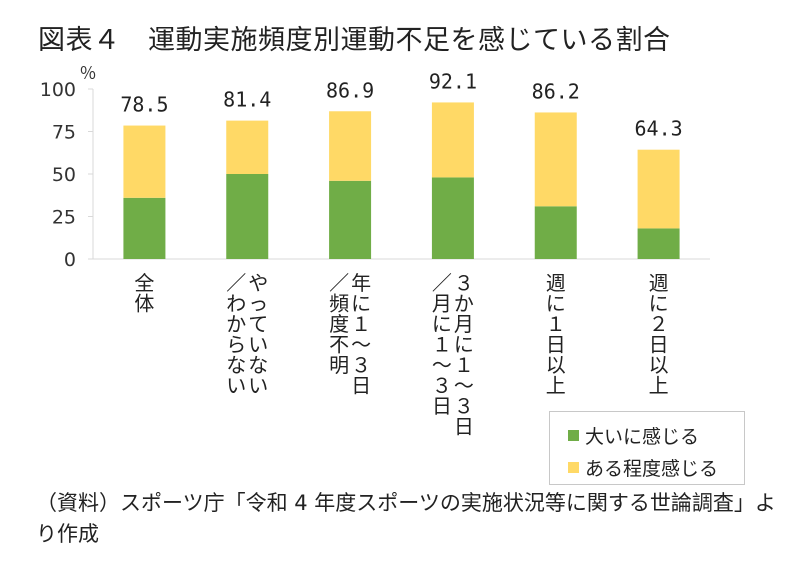  What do you see at coordinates (236, 304) in the screenshot?
I see `category-char: わ` at bounding box center [236, 304].